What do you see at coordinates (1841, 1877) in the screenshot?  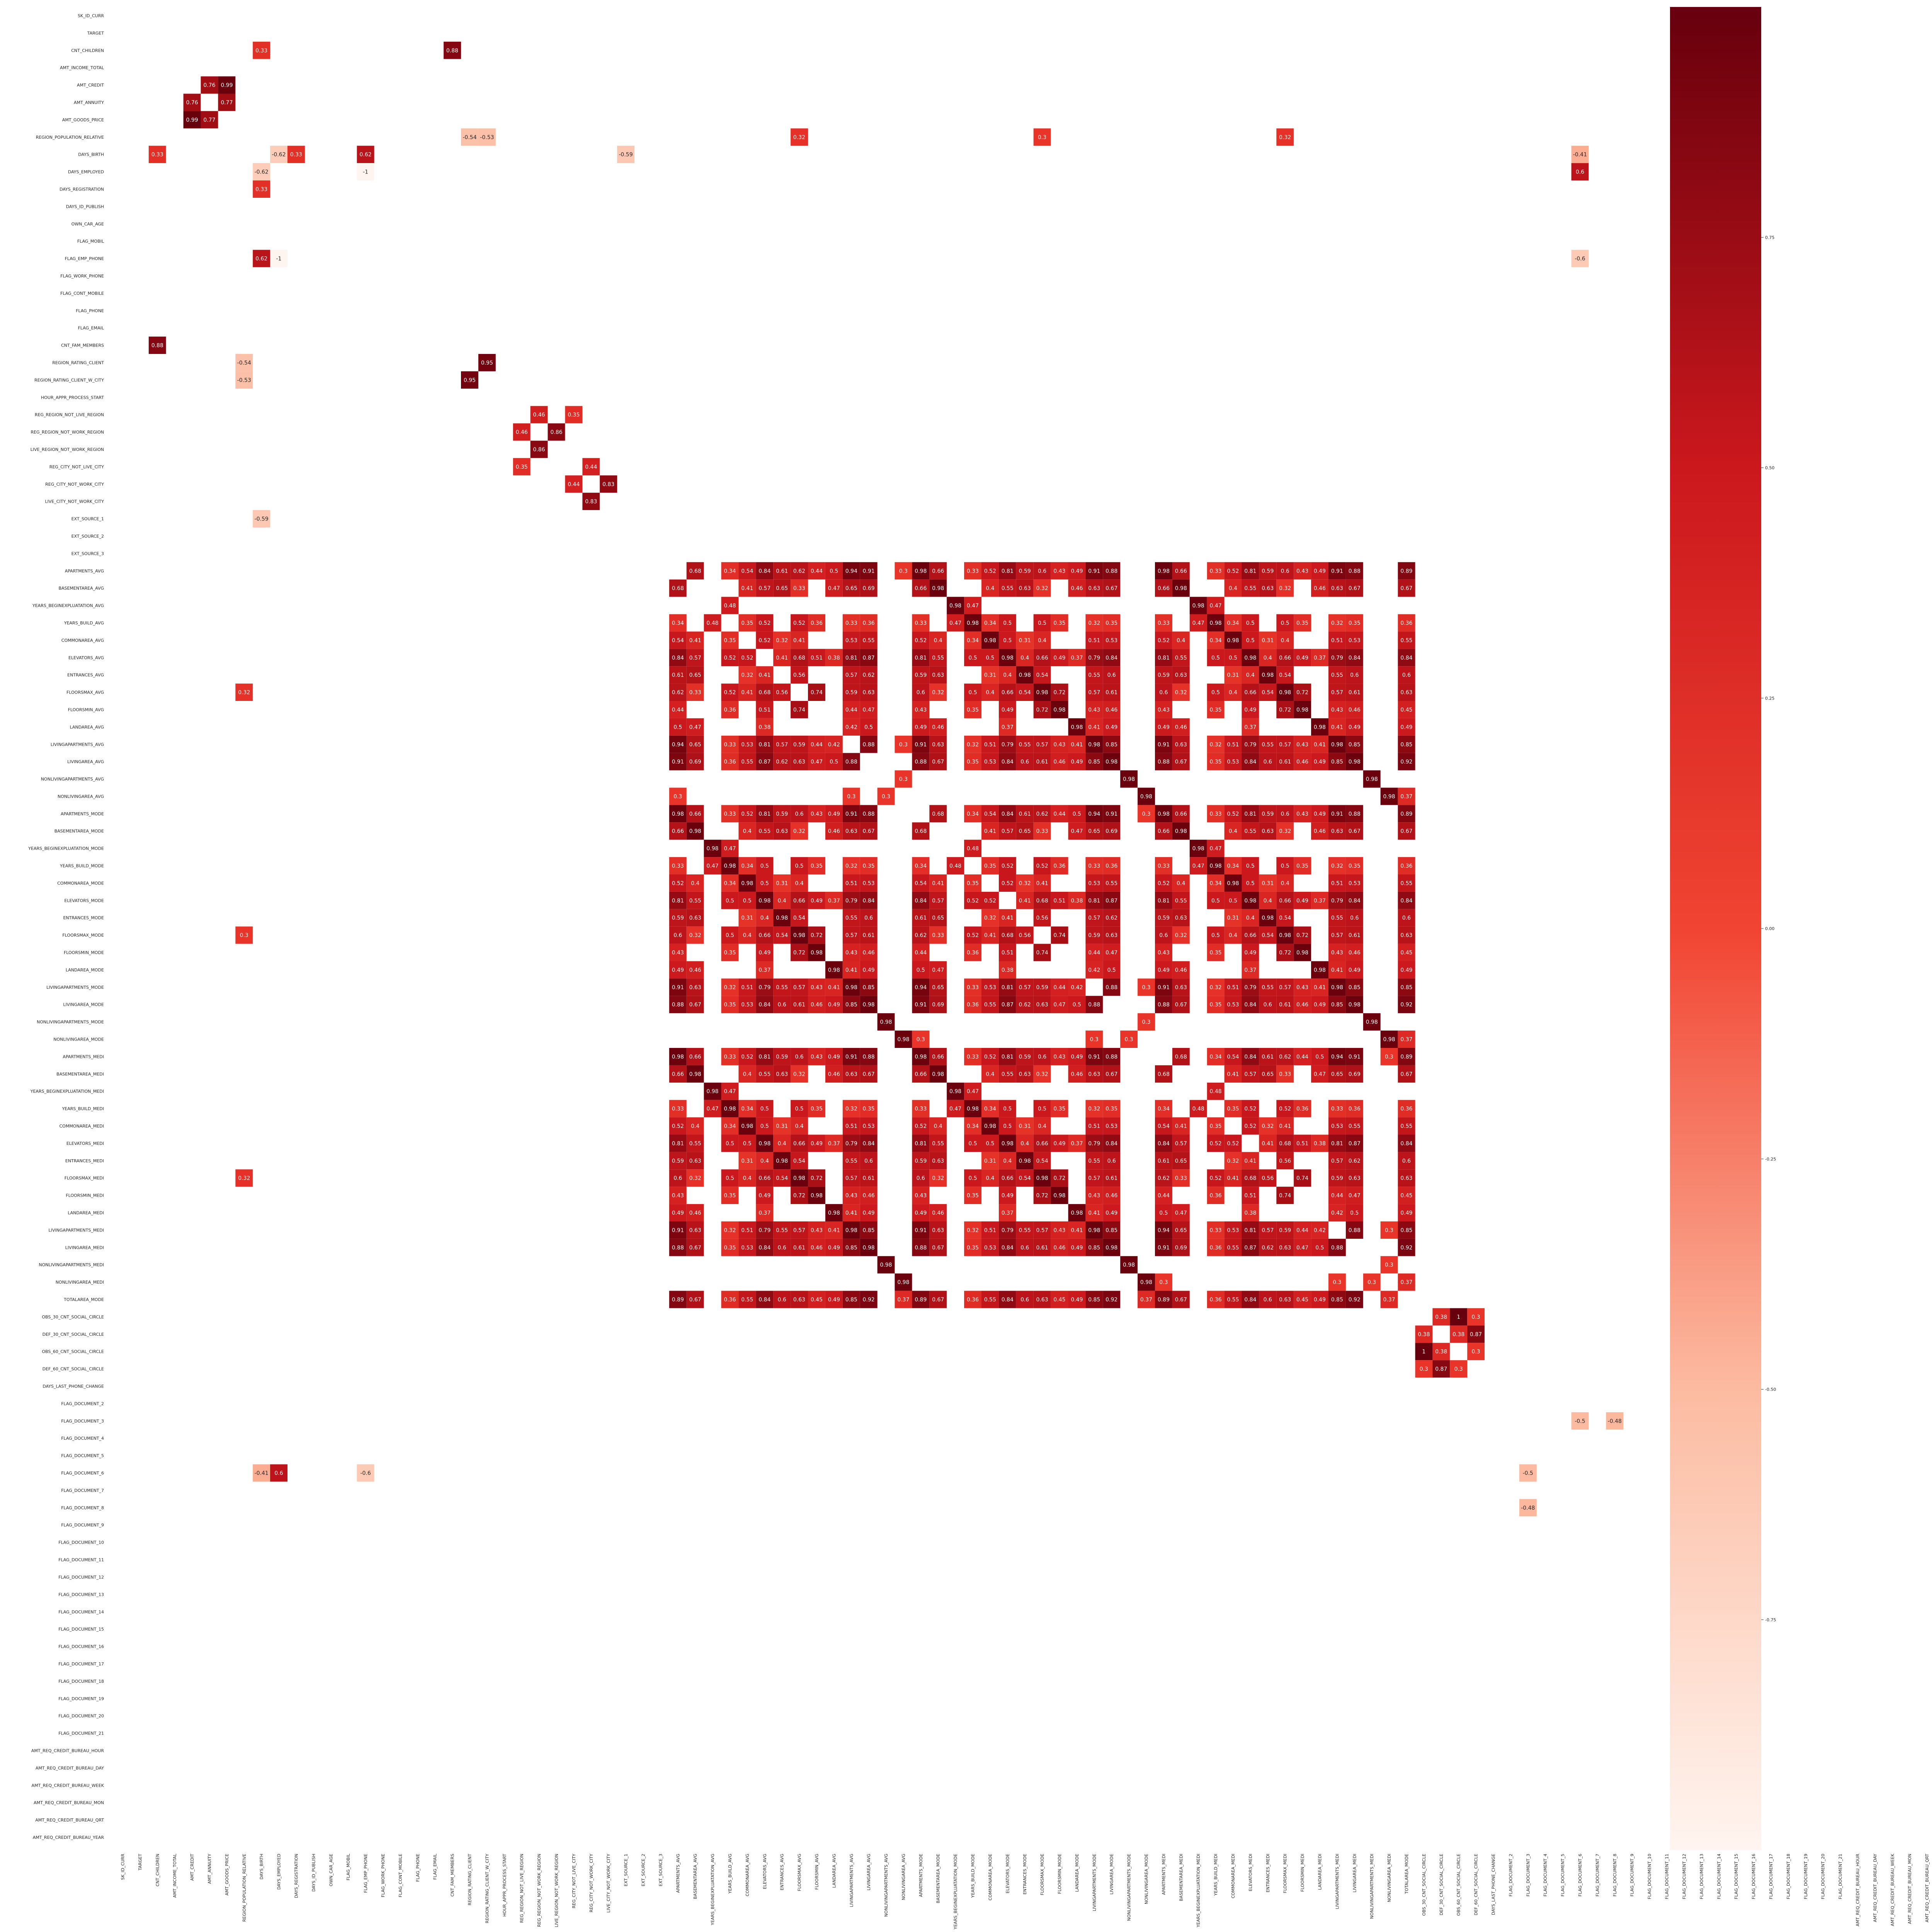 I see `x-tick-label: FLAG_DOCUMENT_21` at bounding box center [1841, 1877].